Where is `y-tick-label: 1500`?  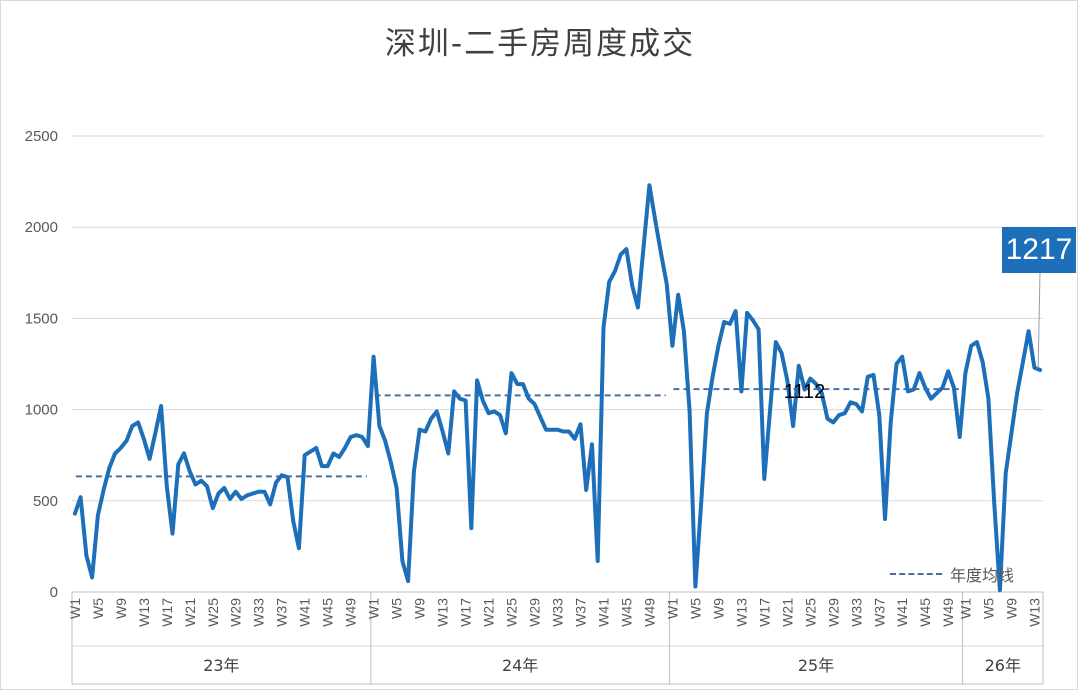
y-tick-label: 1500 is located at coordinates (41, 318).